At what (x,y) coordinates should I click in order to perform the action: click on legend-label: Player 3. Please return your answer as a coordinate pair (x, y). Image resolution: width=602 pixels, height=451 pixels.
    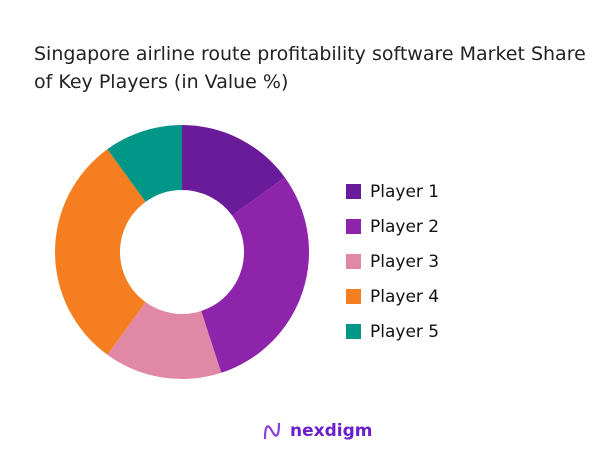
    Looking at the image, I should click on (405, 261).